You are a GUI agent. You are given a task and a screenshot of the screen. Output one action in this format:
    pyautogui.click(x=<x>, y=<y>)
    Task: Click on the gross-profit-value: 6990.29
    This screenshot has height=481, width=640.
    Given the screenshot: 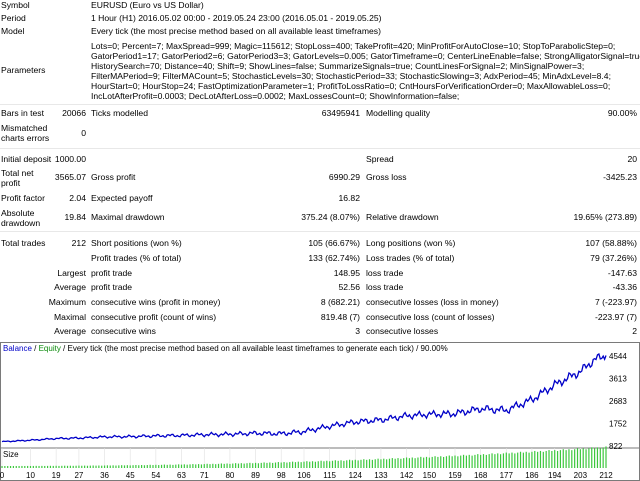 What is the action you would take?
    pyautogui.click(x=344, y=177)
    